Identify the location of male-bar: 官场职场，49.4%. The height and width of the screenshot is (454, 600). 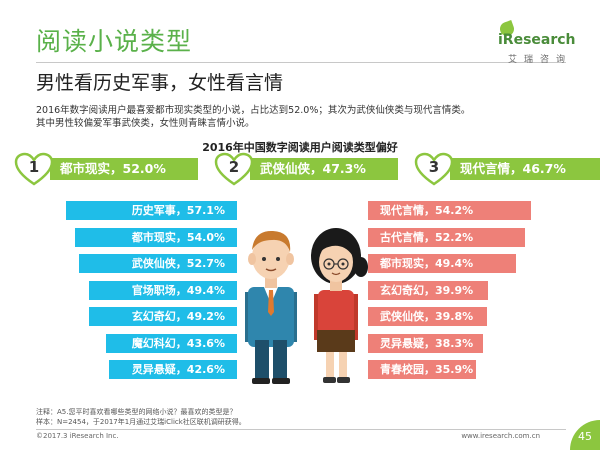
(162, 290).